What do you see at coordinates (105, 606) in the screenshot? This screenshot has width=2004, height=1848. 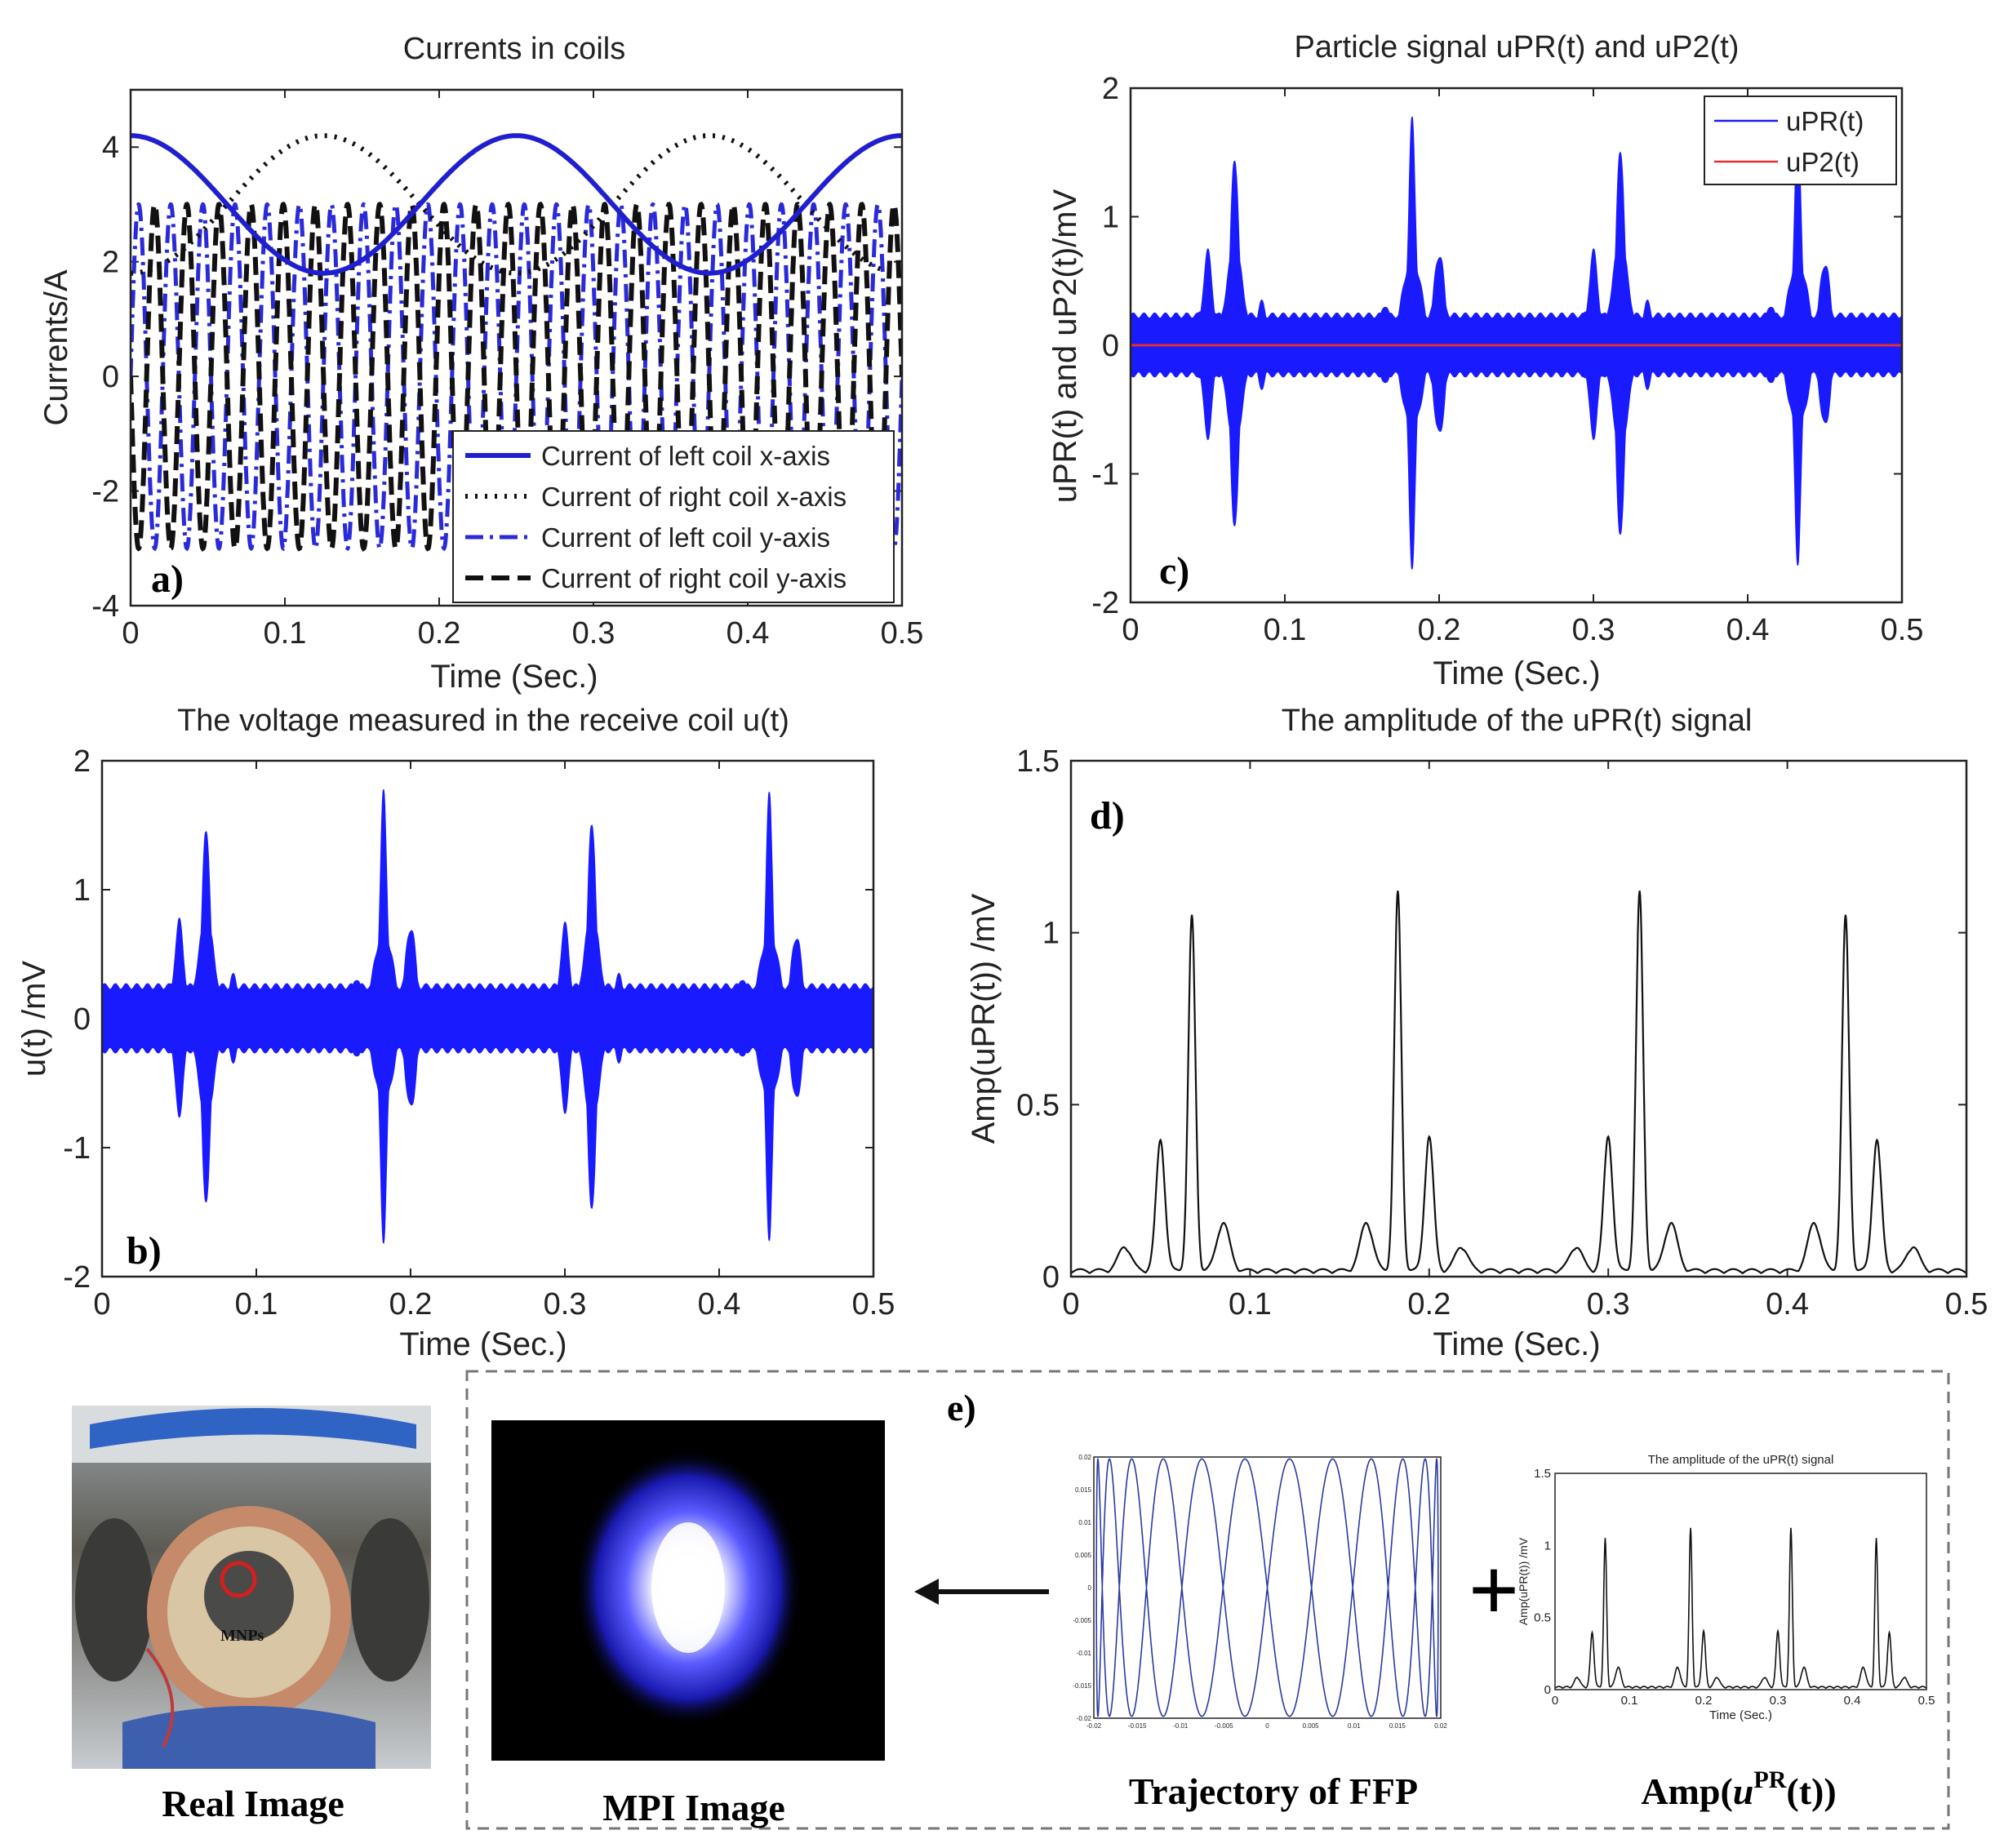 I see `y-tick-label: -4` at bounding box center [105, 606].